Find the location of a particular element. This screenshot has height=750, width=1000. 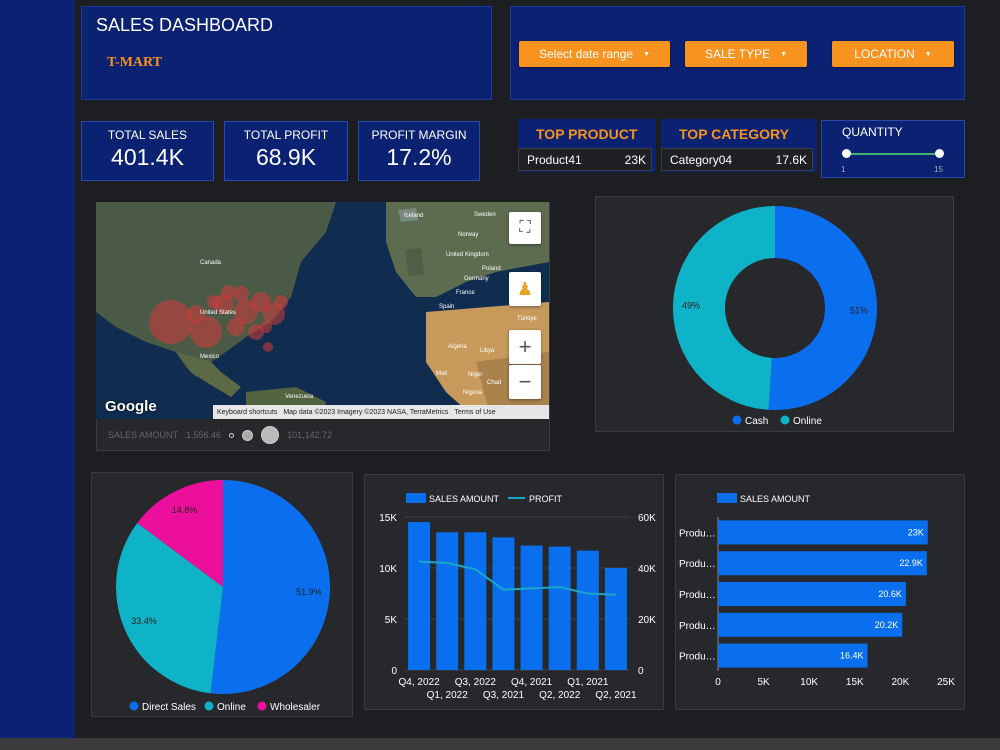

fullscreen-button: ⛶ is located at coordinates (525, 228).